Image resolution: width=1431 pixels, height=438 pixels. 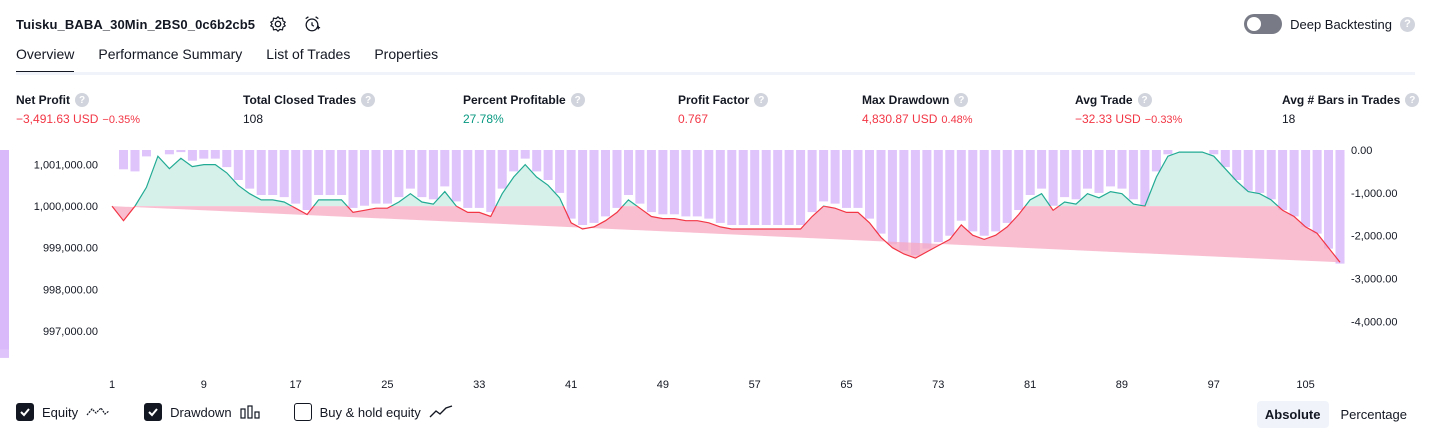 What do you see at coordinates (406, 54) in the screenshot?
I see `tab-properties: Properties` at bounding box center [406, 54].